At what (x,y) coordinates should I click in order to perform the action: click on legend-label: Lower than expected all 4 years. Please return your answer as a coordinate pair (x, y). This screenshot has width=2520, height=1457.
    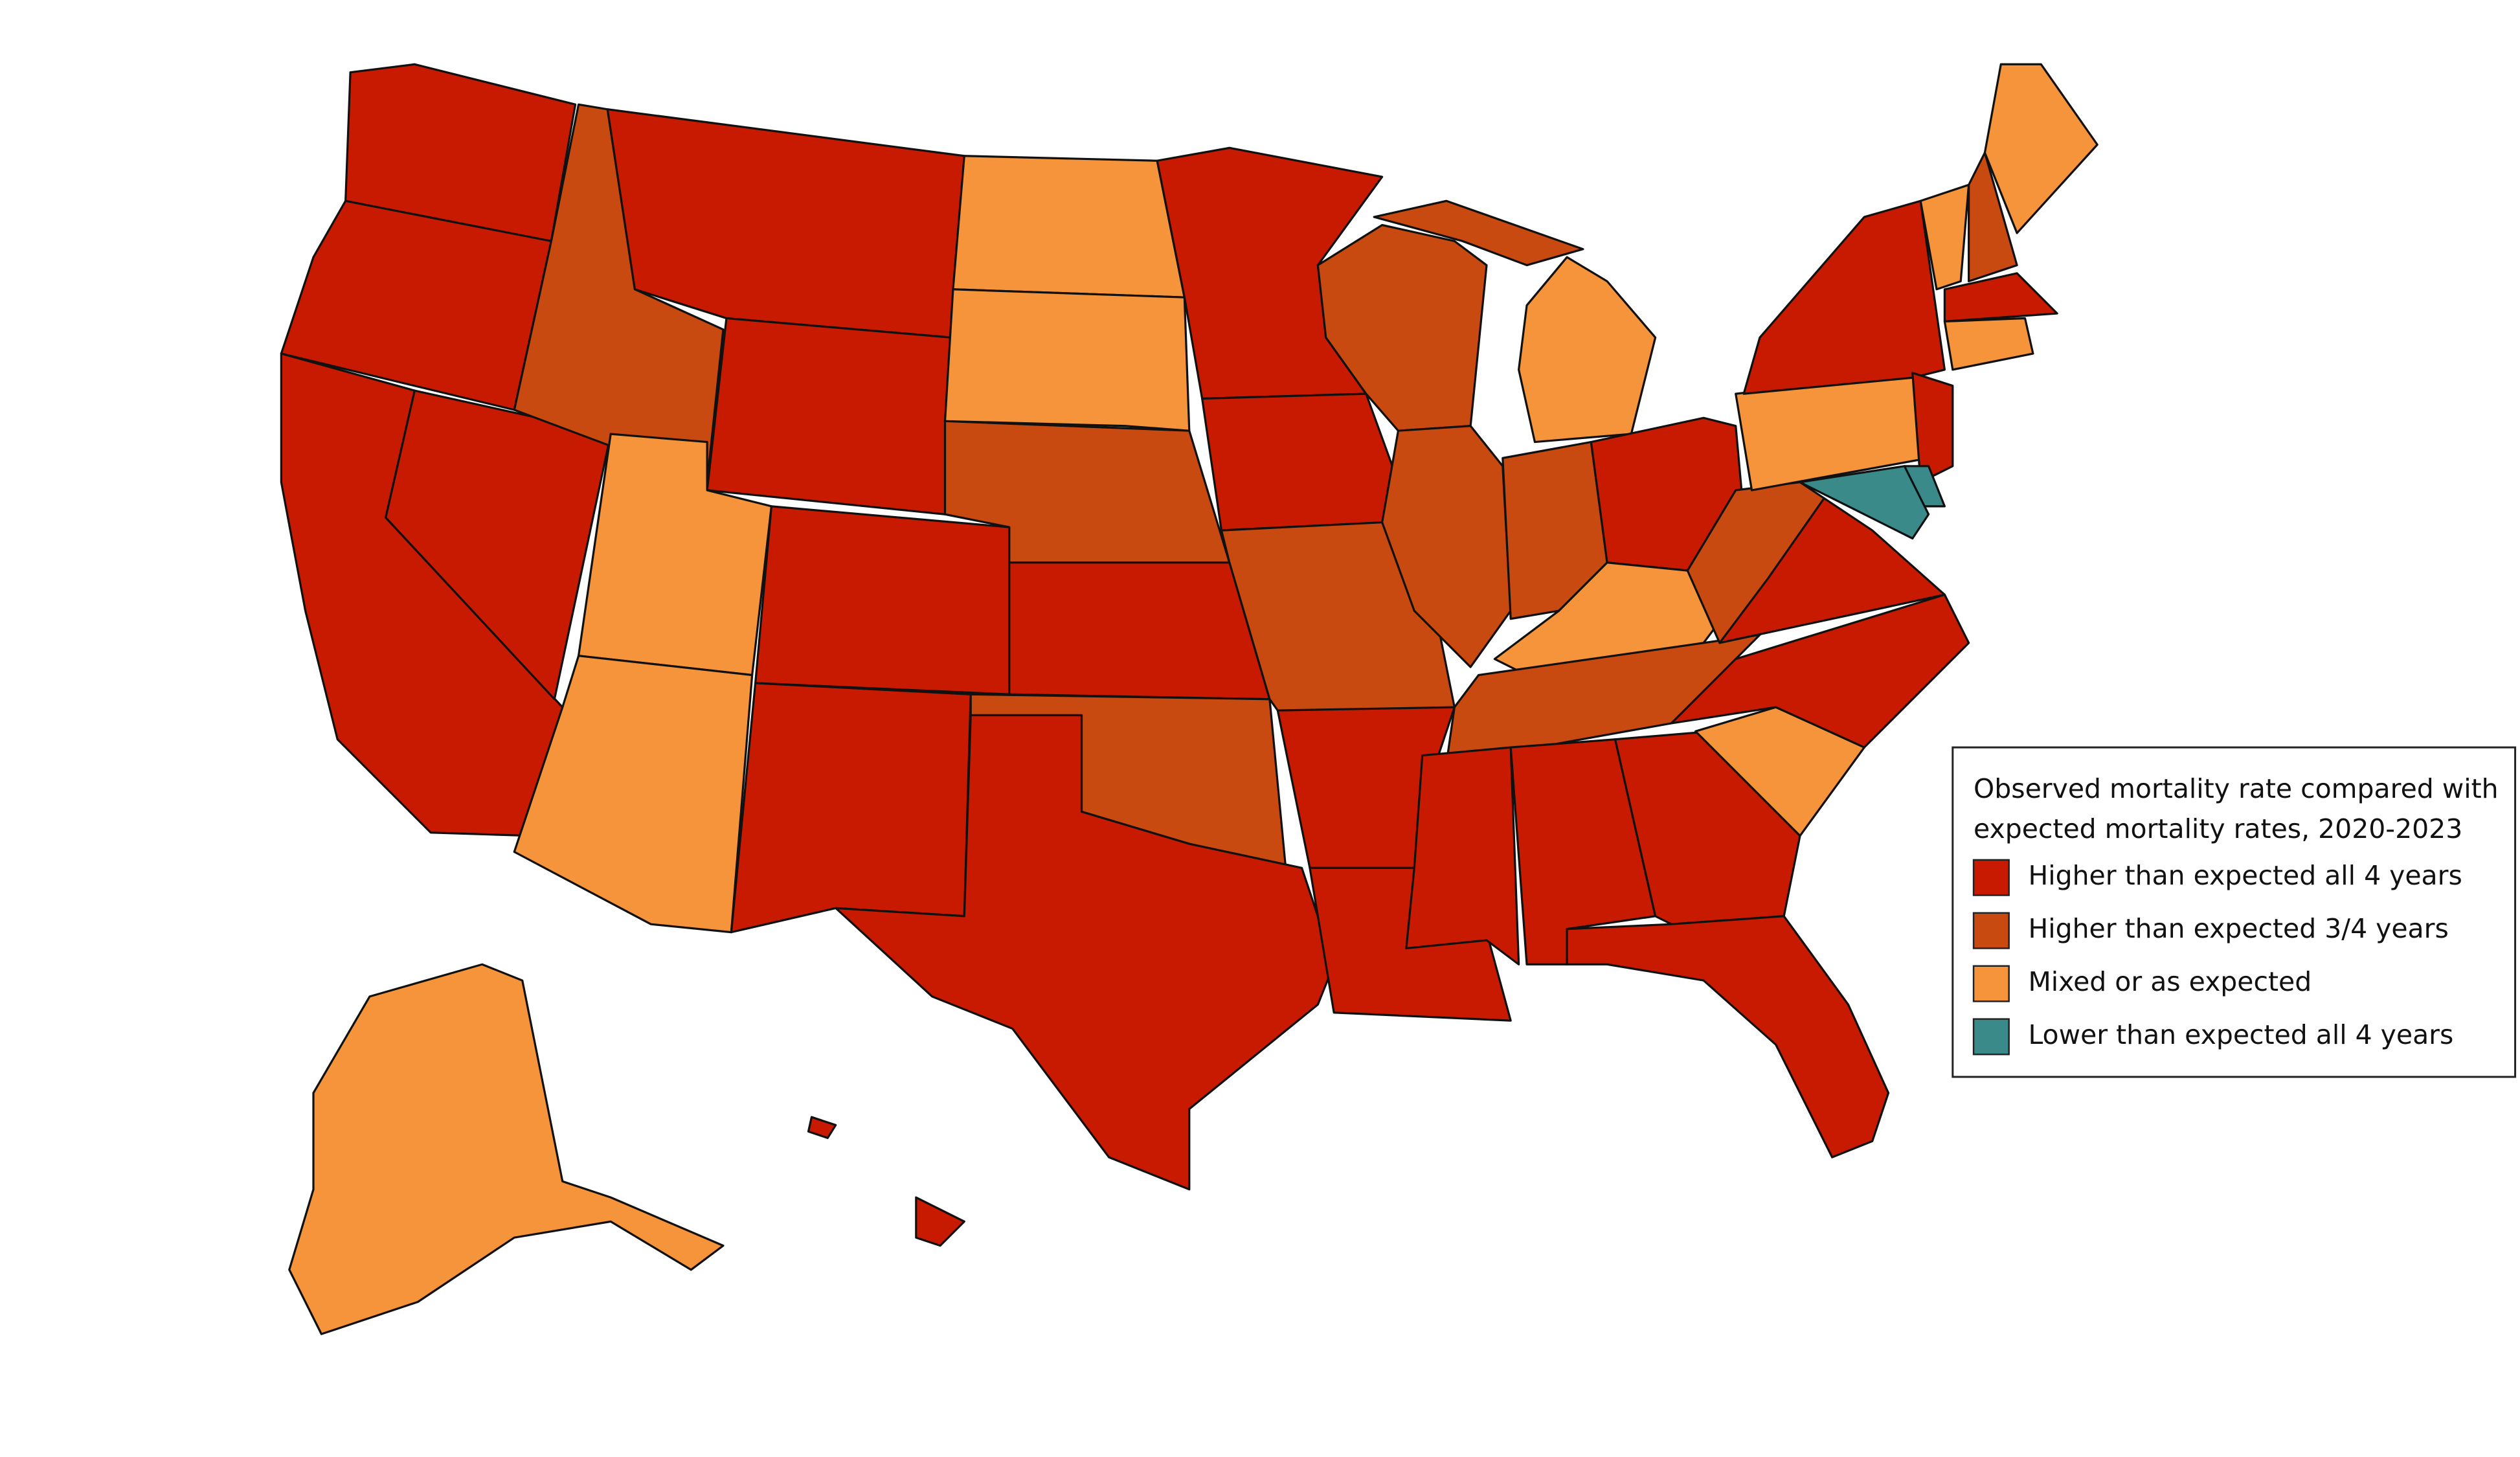
    Looking at the image, I should click on (2240, 1034).